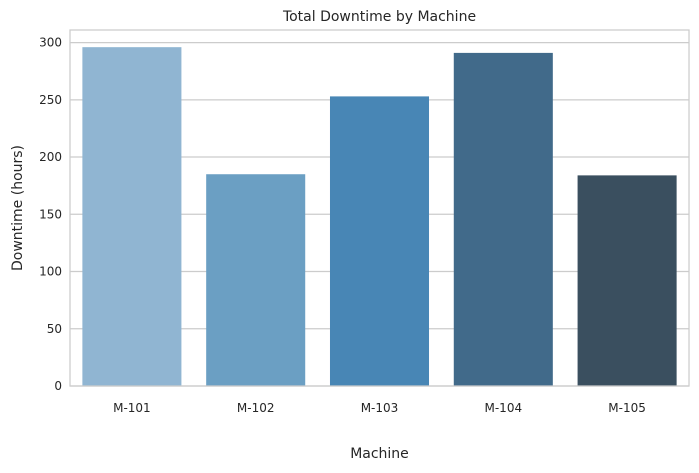  What do you see at coordinates (54, 329) in the screenshot?
I see `y-tick-label: 50` at bounding box center [54, 329].